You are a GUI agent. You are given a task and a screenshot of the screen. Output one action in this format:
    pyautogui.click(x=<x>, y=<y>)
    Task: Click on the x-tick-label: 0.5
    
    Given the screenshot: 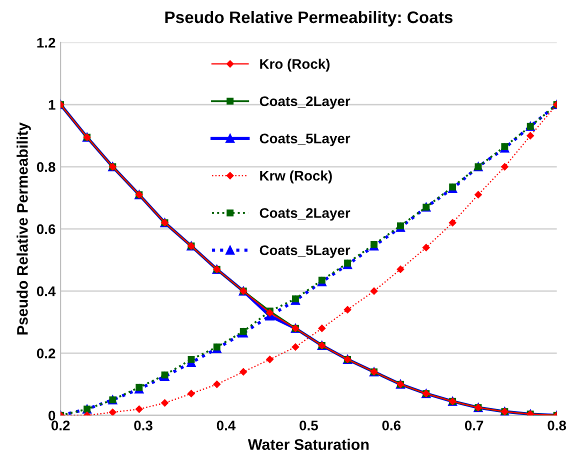 What is the action you would take?
    pyautogui.click(x=309, y=425)
    